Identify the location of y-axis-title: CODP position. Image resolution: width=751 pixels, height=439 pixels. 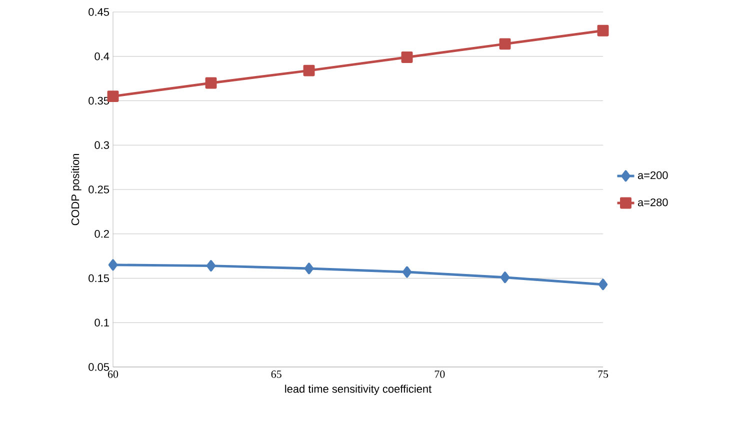
(76, 190).